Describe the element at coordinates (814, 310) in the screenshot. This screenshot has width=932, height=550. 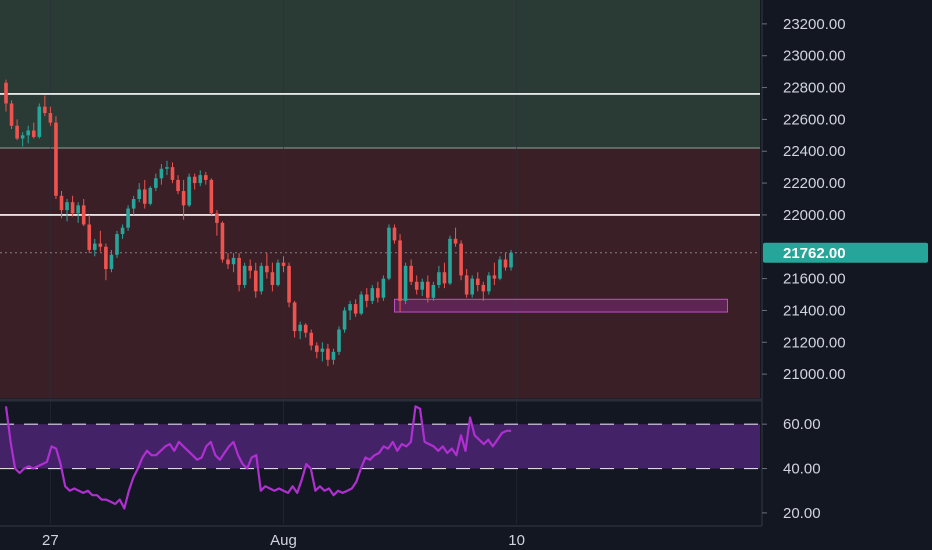
I see `price-tick-label: 21400.00` at that location.